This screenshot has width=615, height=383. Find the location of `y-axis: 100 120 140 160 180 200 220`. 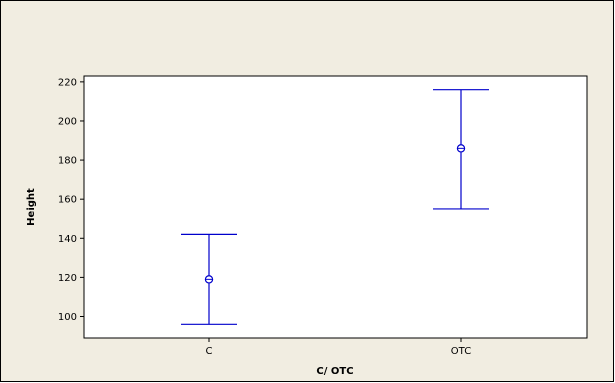

y-axis: 100 120 140 160 180 200 220 is located at coordinates (71, 200).